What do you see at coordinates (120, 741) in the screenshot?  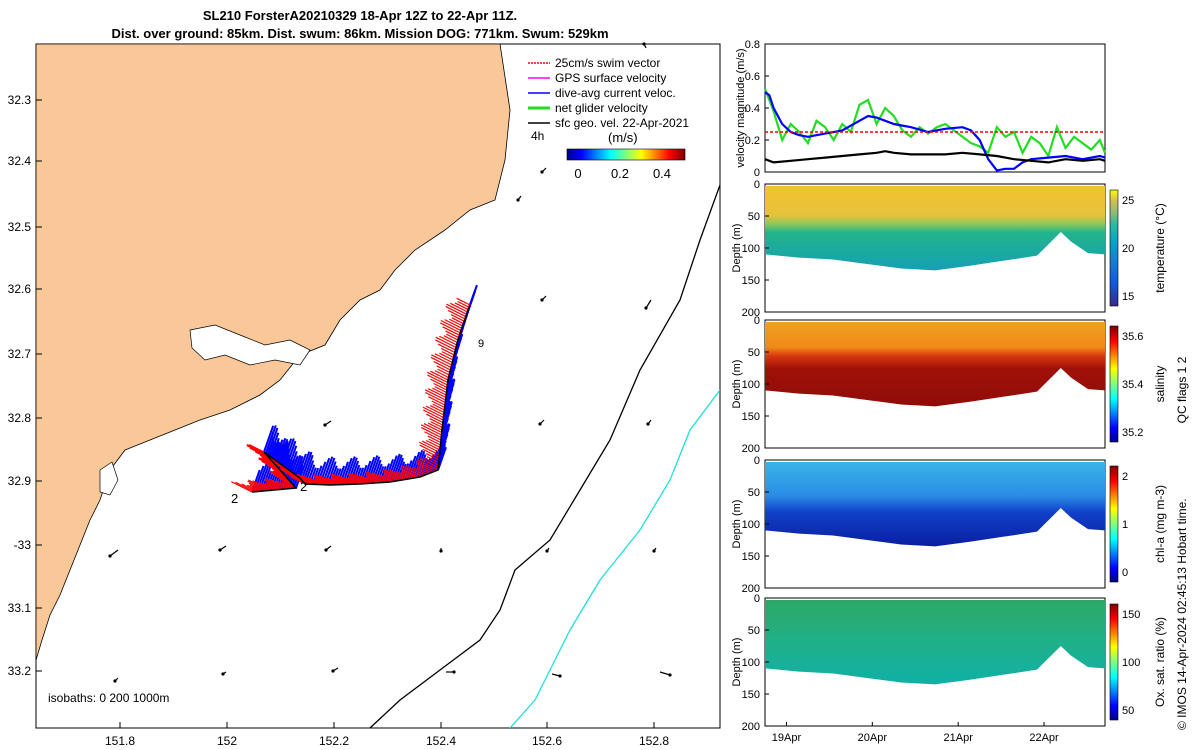 I see `map-xtick-label: 151.8` at bounding box center [120, 741].